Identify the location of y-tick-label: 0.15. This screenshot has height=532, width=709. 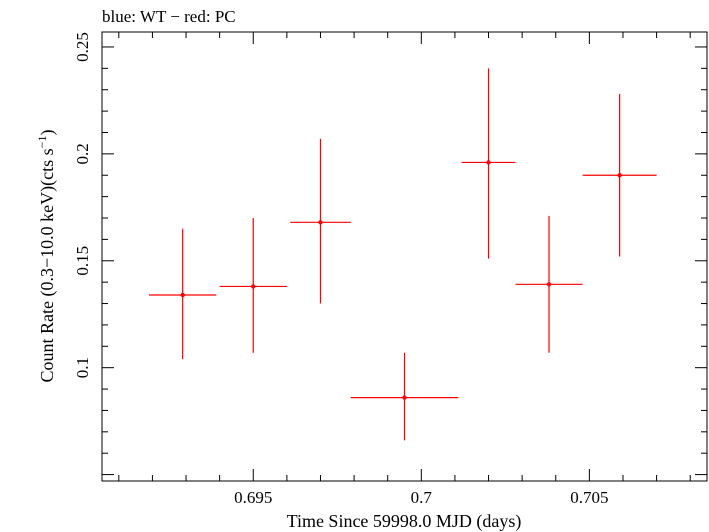
(82, 261).